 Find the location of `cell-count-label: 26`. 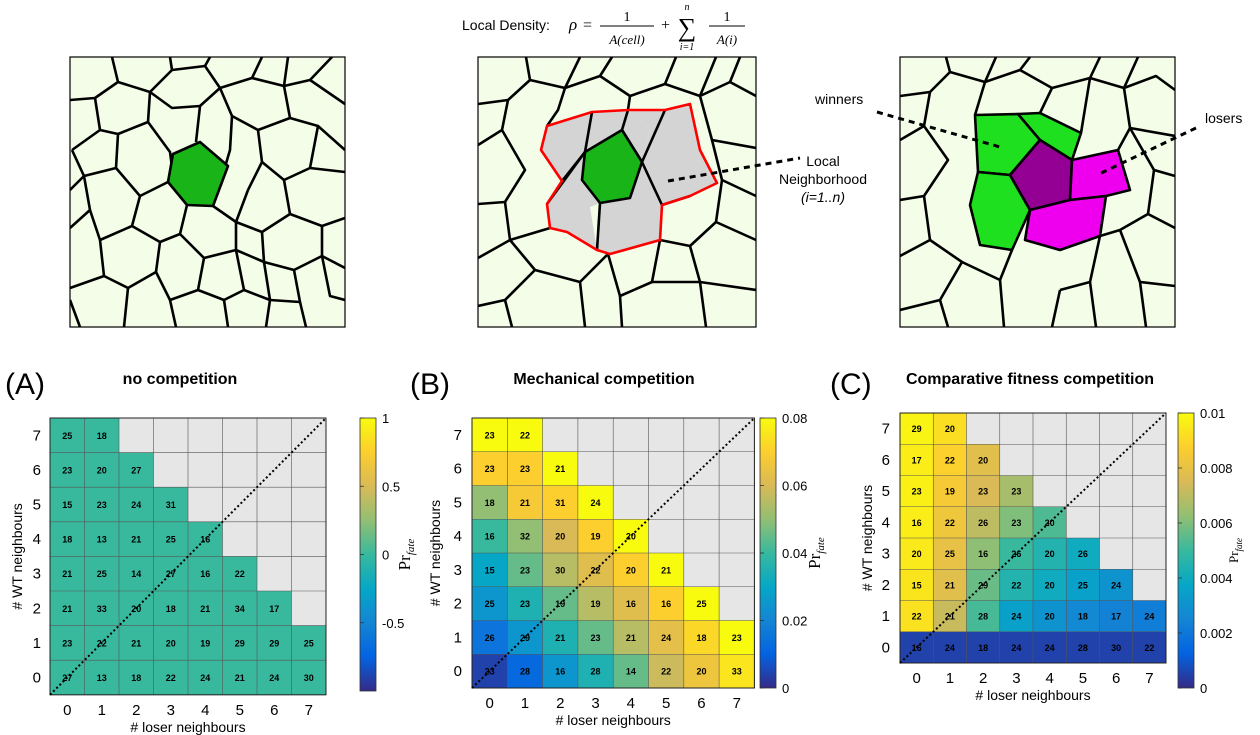

cell-count-label: 26 is located at coordinates (983, 523).